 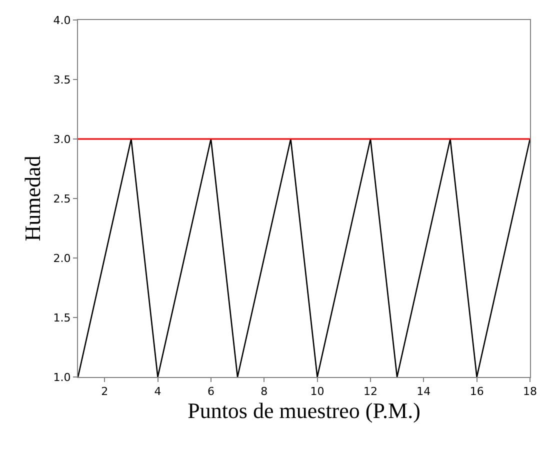 What do you see at coordinates (62, 199) in the screenshot?
I see `y-tick-label: 2.5` at bounding box center [62, 199].